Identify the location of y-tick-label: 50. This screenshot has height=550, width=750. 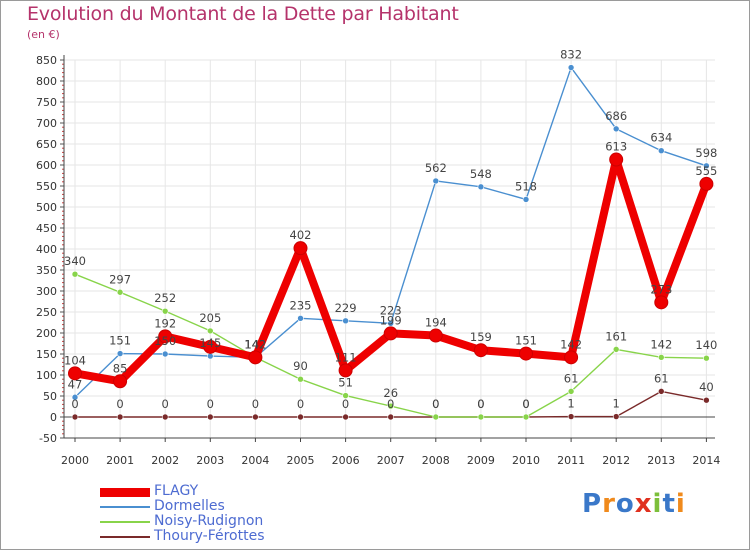
(50, 396).